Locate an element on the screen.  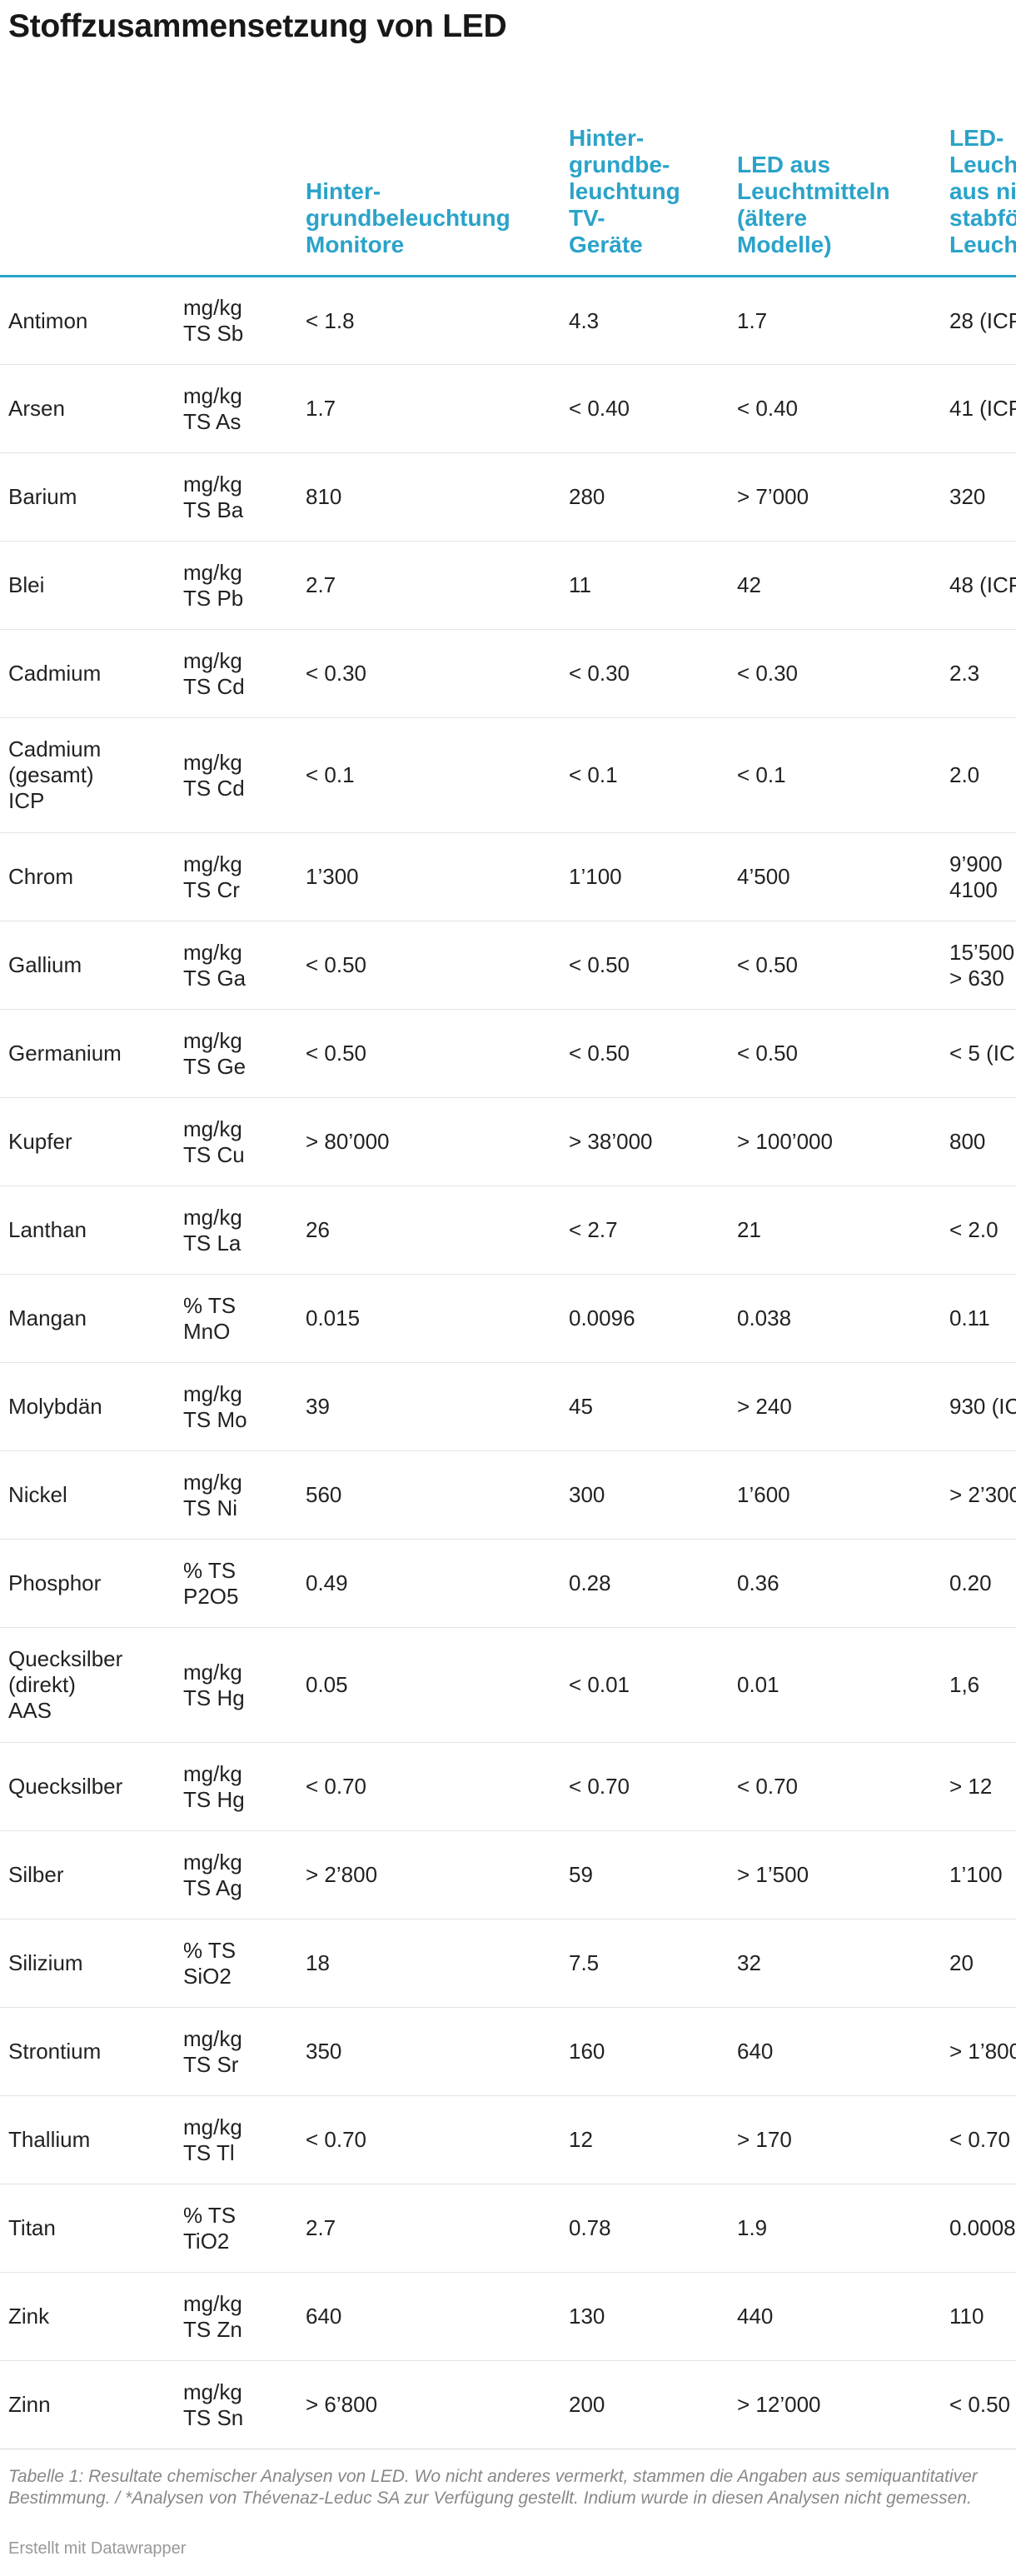
table-row: Strontium mg/kg TS Sr 350 160 640 > 1’800 is located at coordinates (508, 2051).